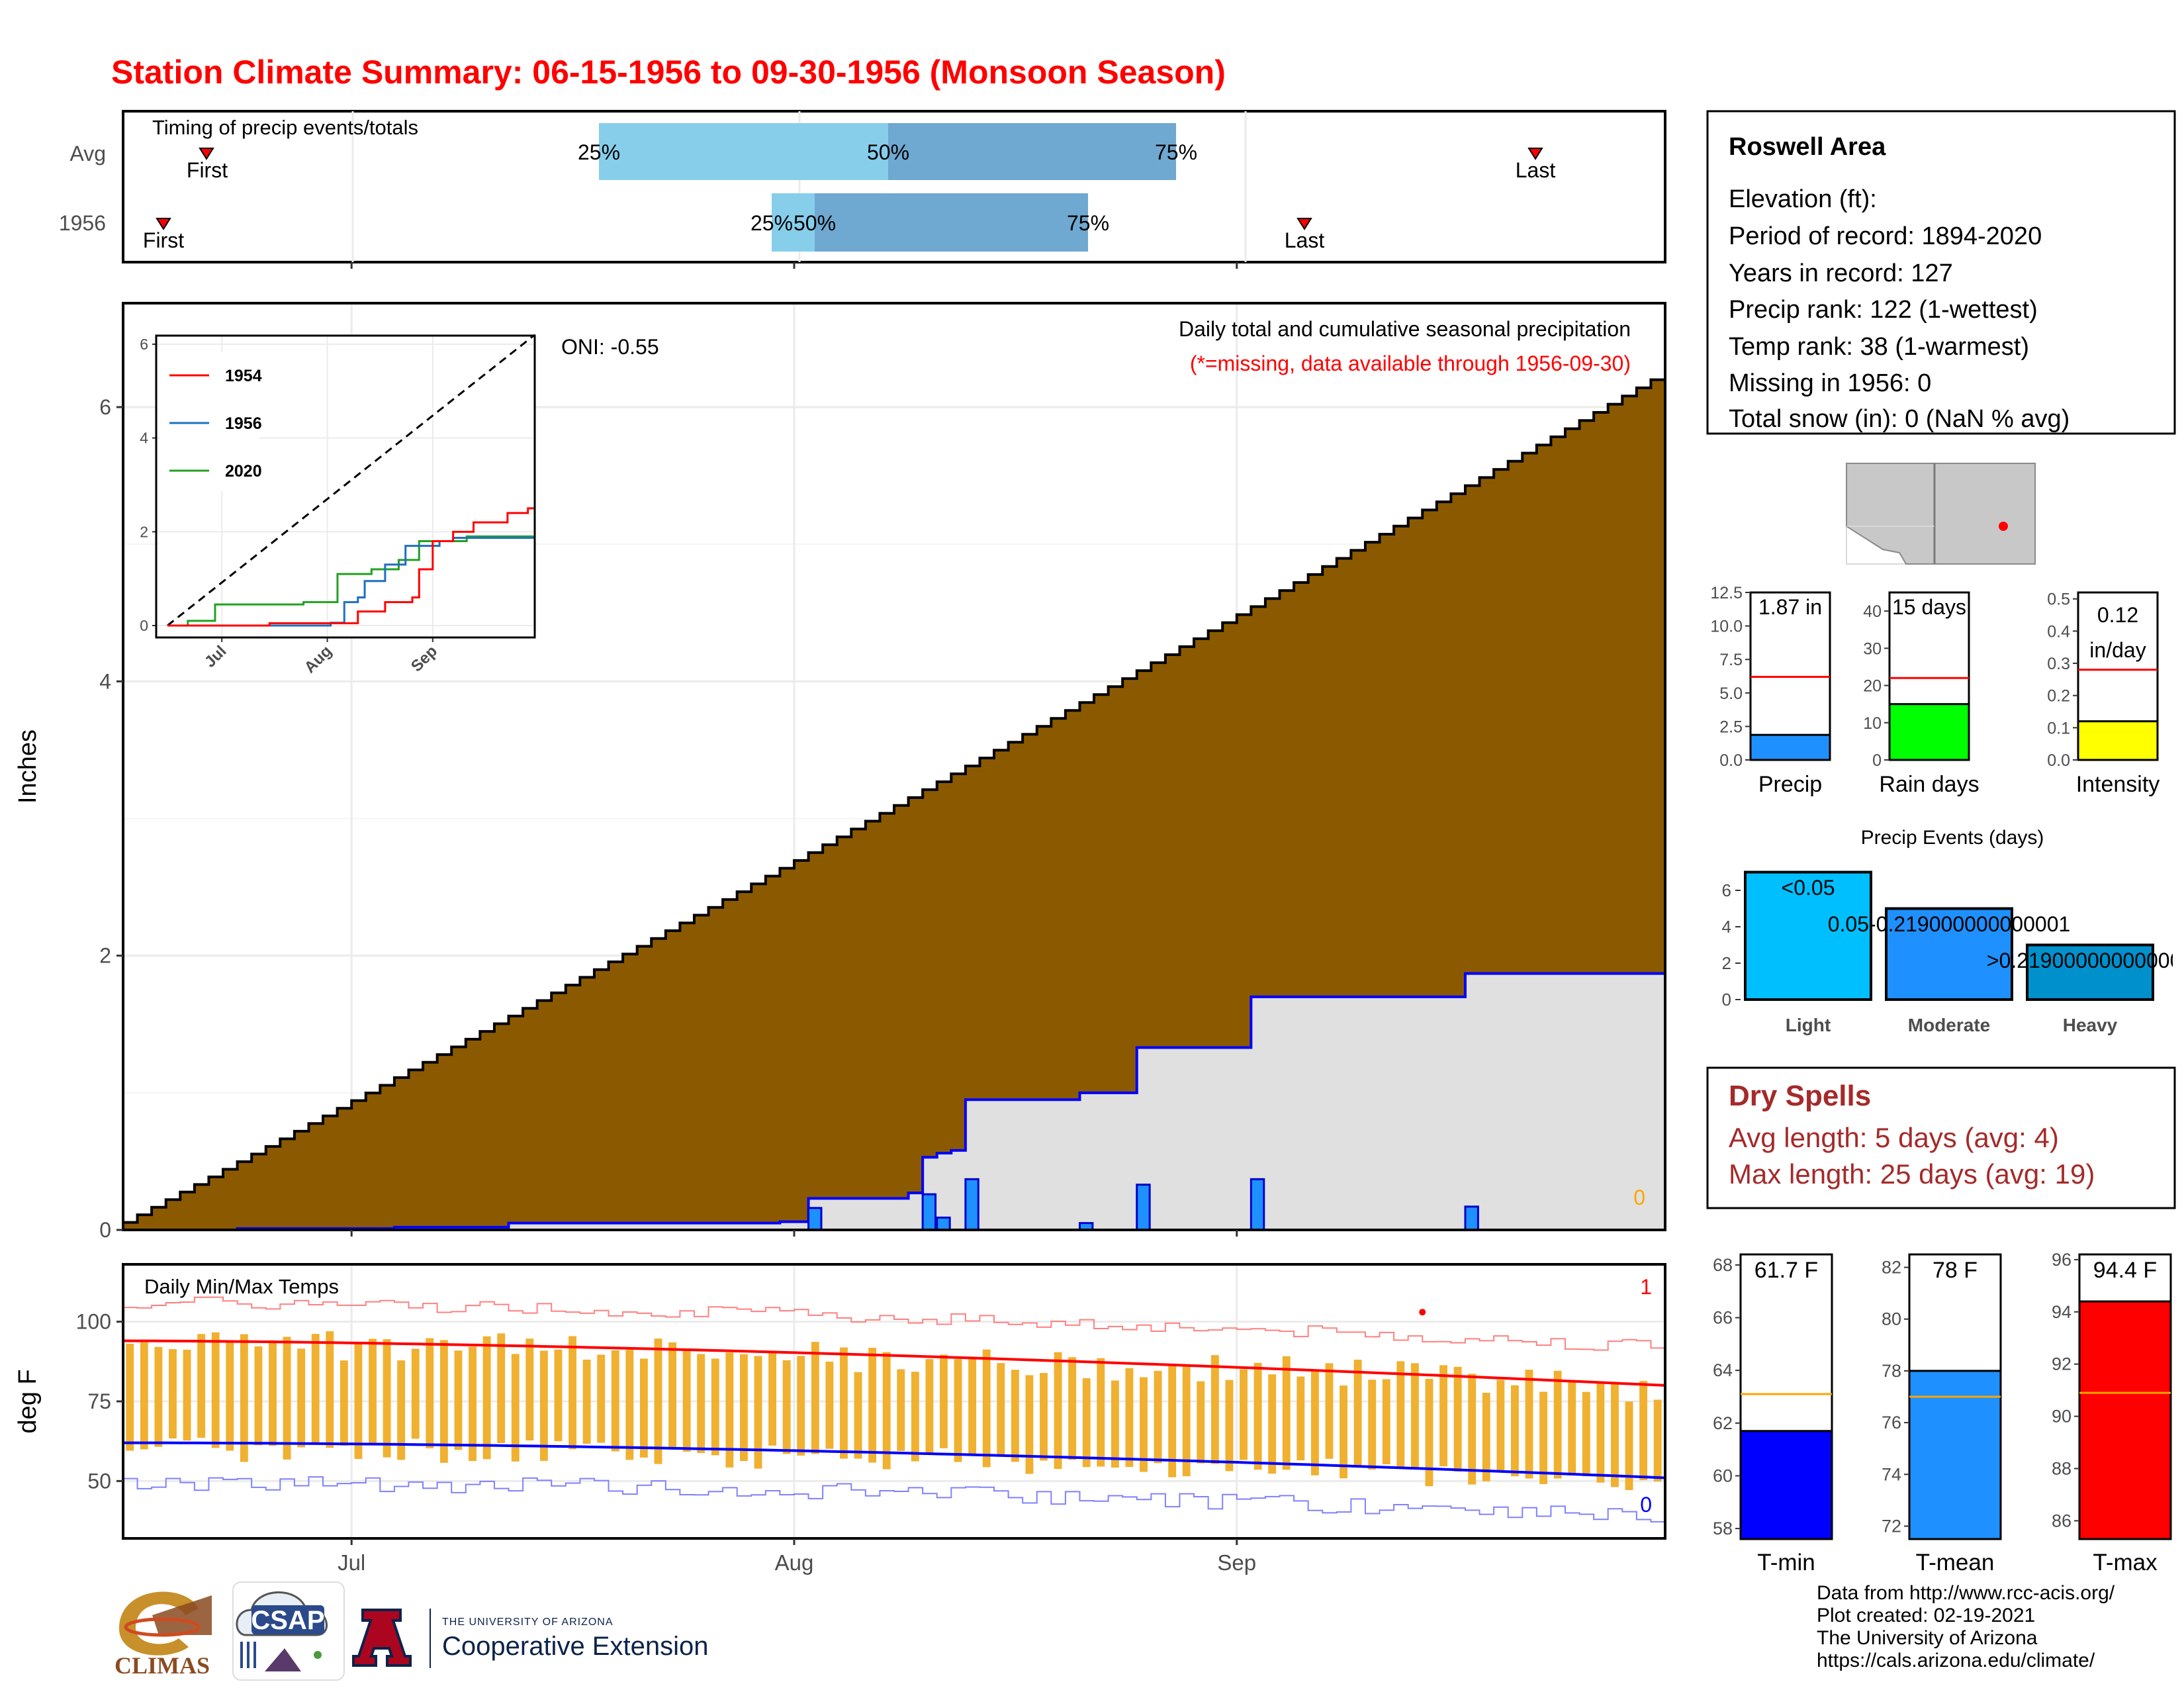 This screenshot has height=1688, width=2184. Describe the element at coordinates (528, 1622) in the screenshot. I see `ua-logo-small: THE UNIVERSITY OF ARIZONA` at that location.